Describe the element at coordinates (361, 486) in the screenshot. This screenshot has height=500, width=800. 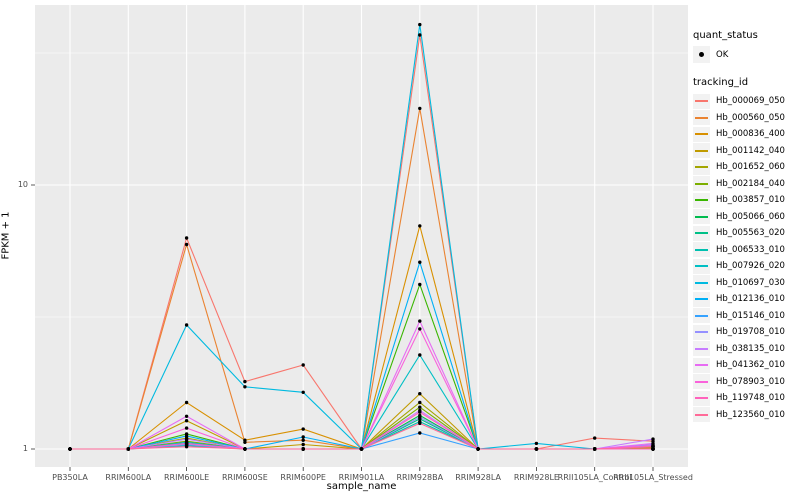
I see `x-axis-title: sample_name` at that location.